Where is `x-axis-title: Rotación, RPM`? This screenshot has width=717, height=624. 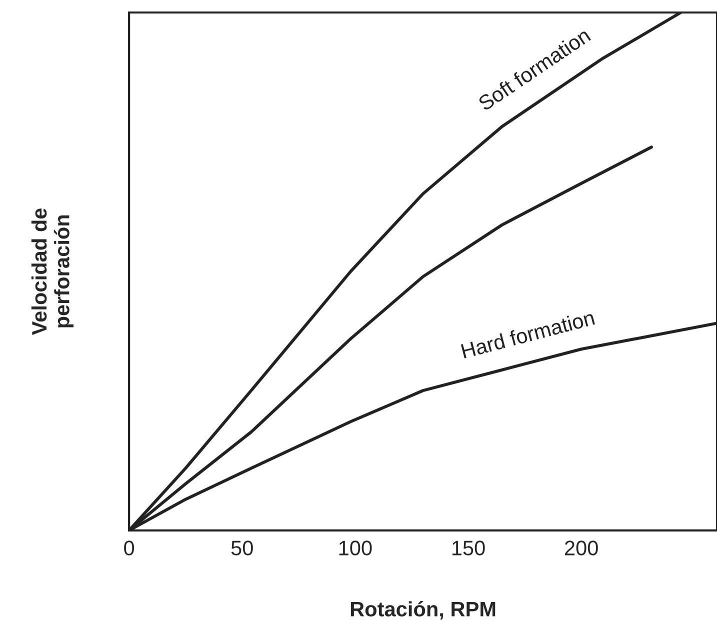
x-axis-title: Rotación, RPM is located at coordinates (423, 610).